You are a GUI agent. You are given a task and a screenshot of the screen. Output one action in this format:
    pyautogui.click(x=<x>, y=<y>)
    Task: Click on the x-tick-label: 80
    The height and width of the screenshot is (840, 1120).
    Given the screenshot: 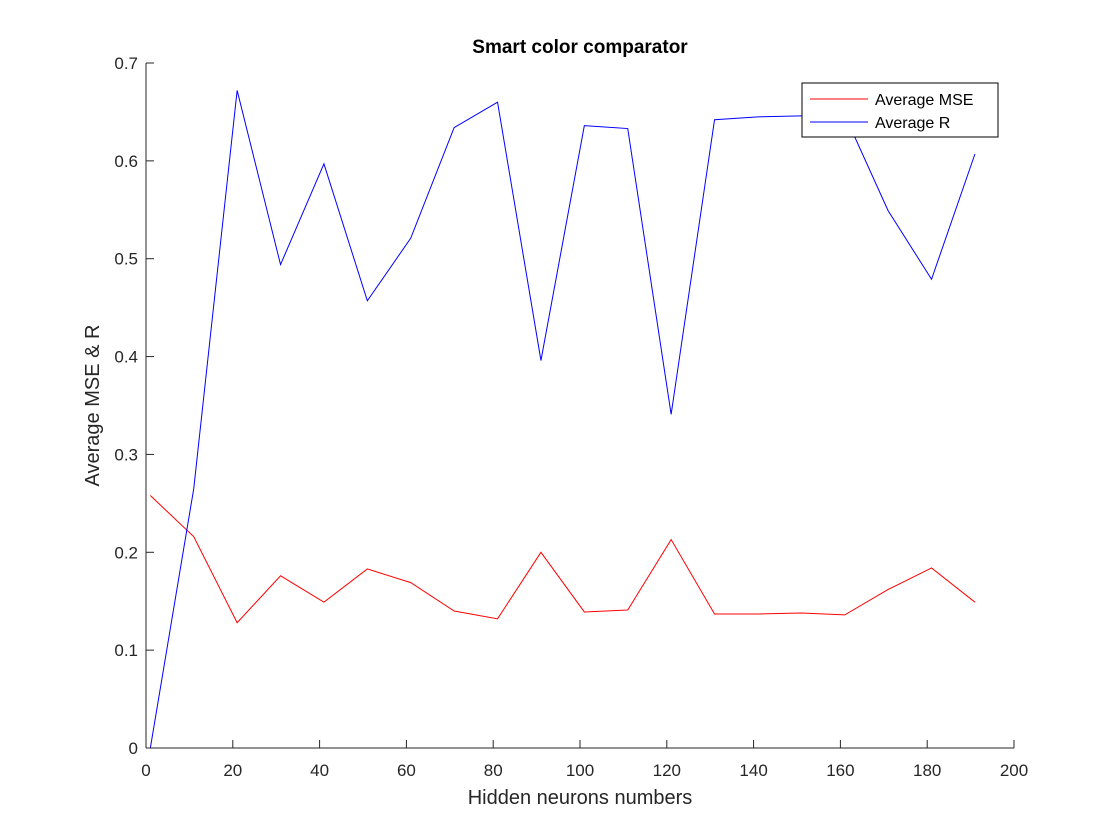 What is the action you would take?
    pyautogui.click(x=493, y=770)
    